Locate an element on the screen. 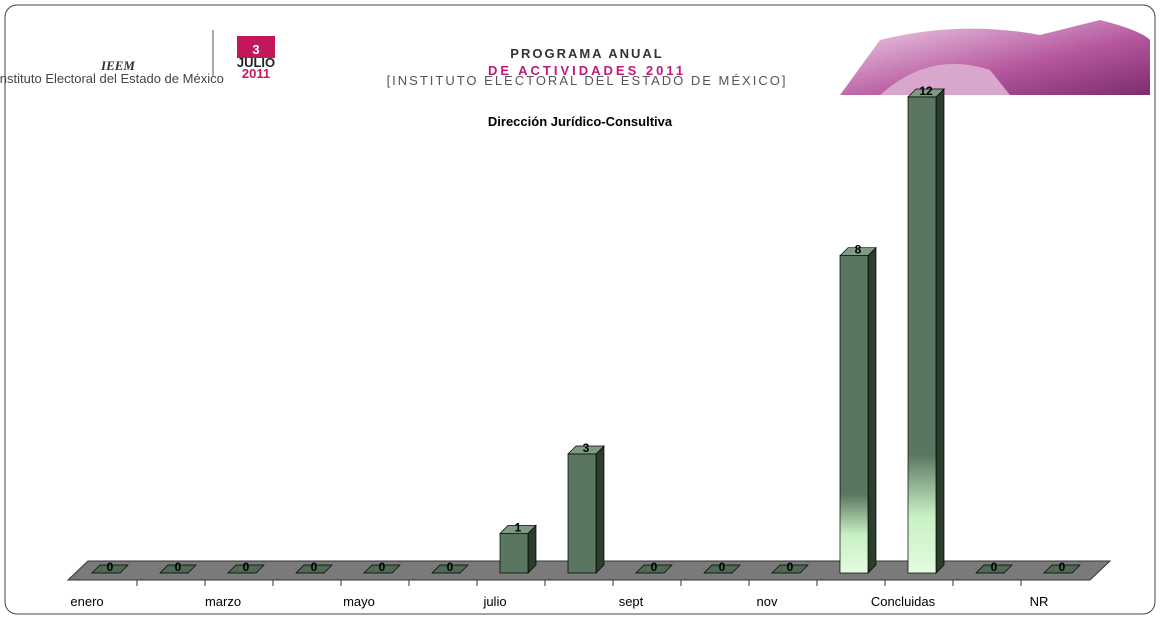 The width and height of the screenshot is (1160, 619). value-label: 12 is located at coordinates (926, 91).